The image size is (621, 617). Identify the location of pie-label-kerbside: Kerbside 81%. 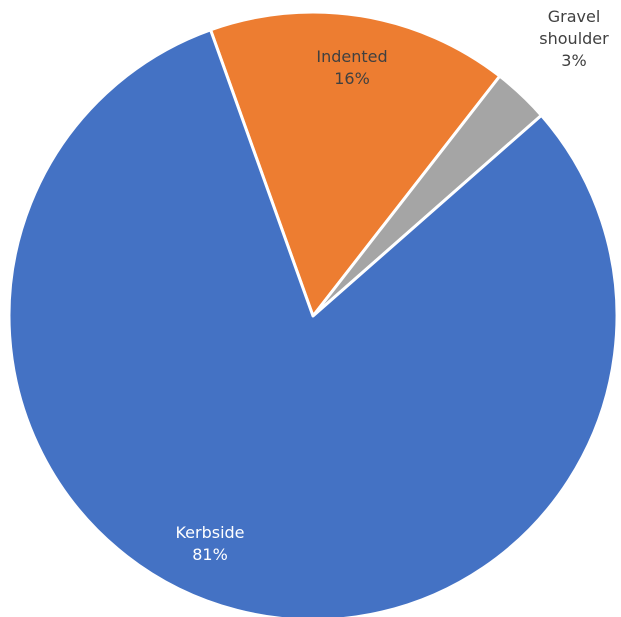
(209, 543).